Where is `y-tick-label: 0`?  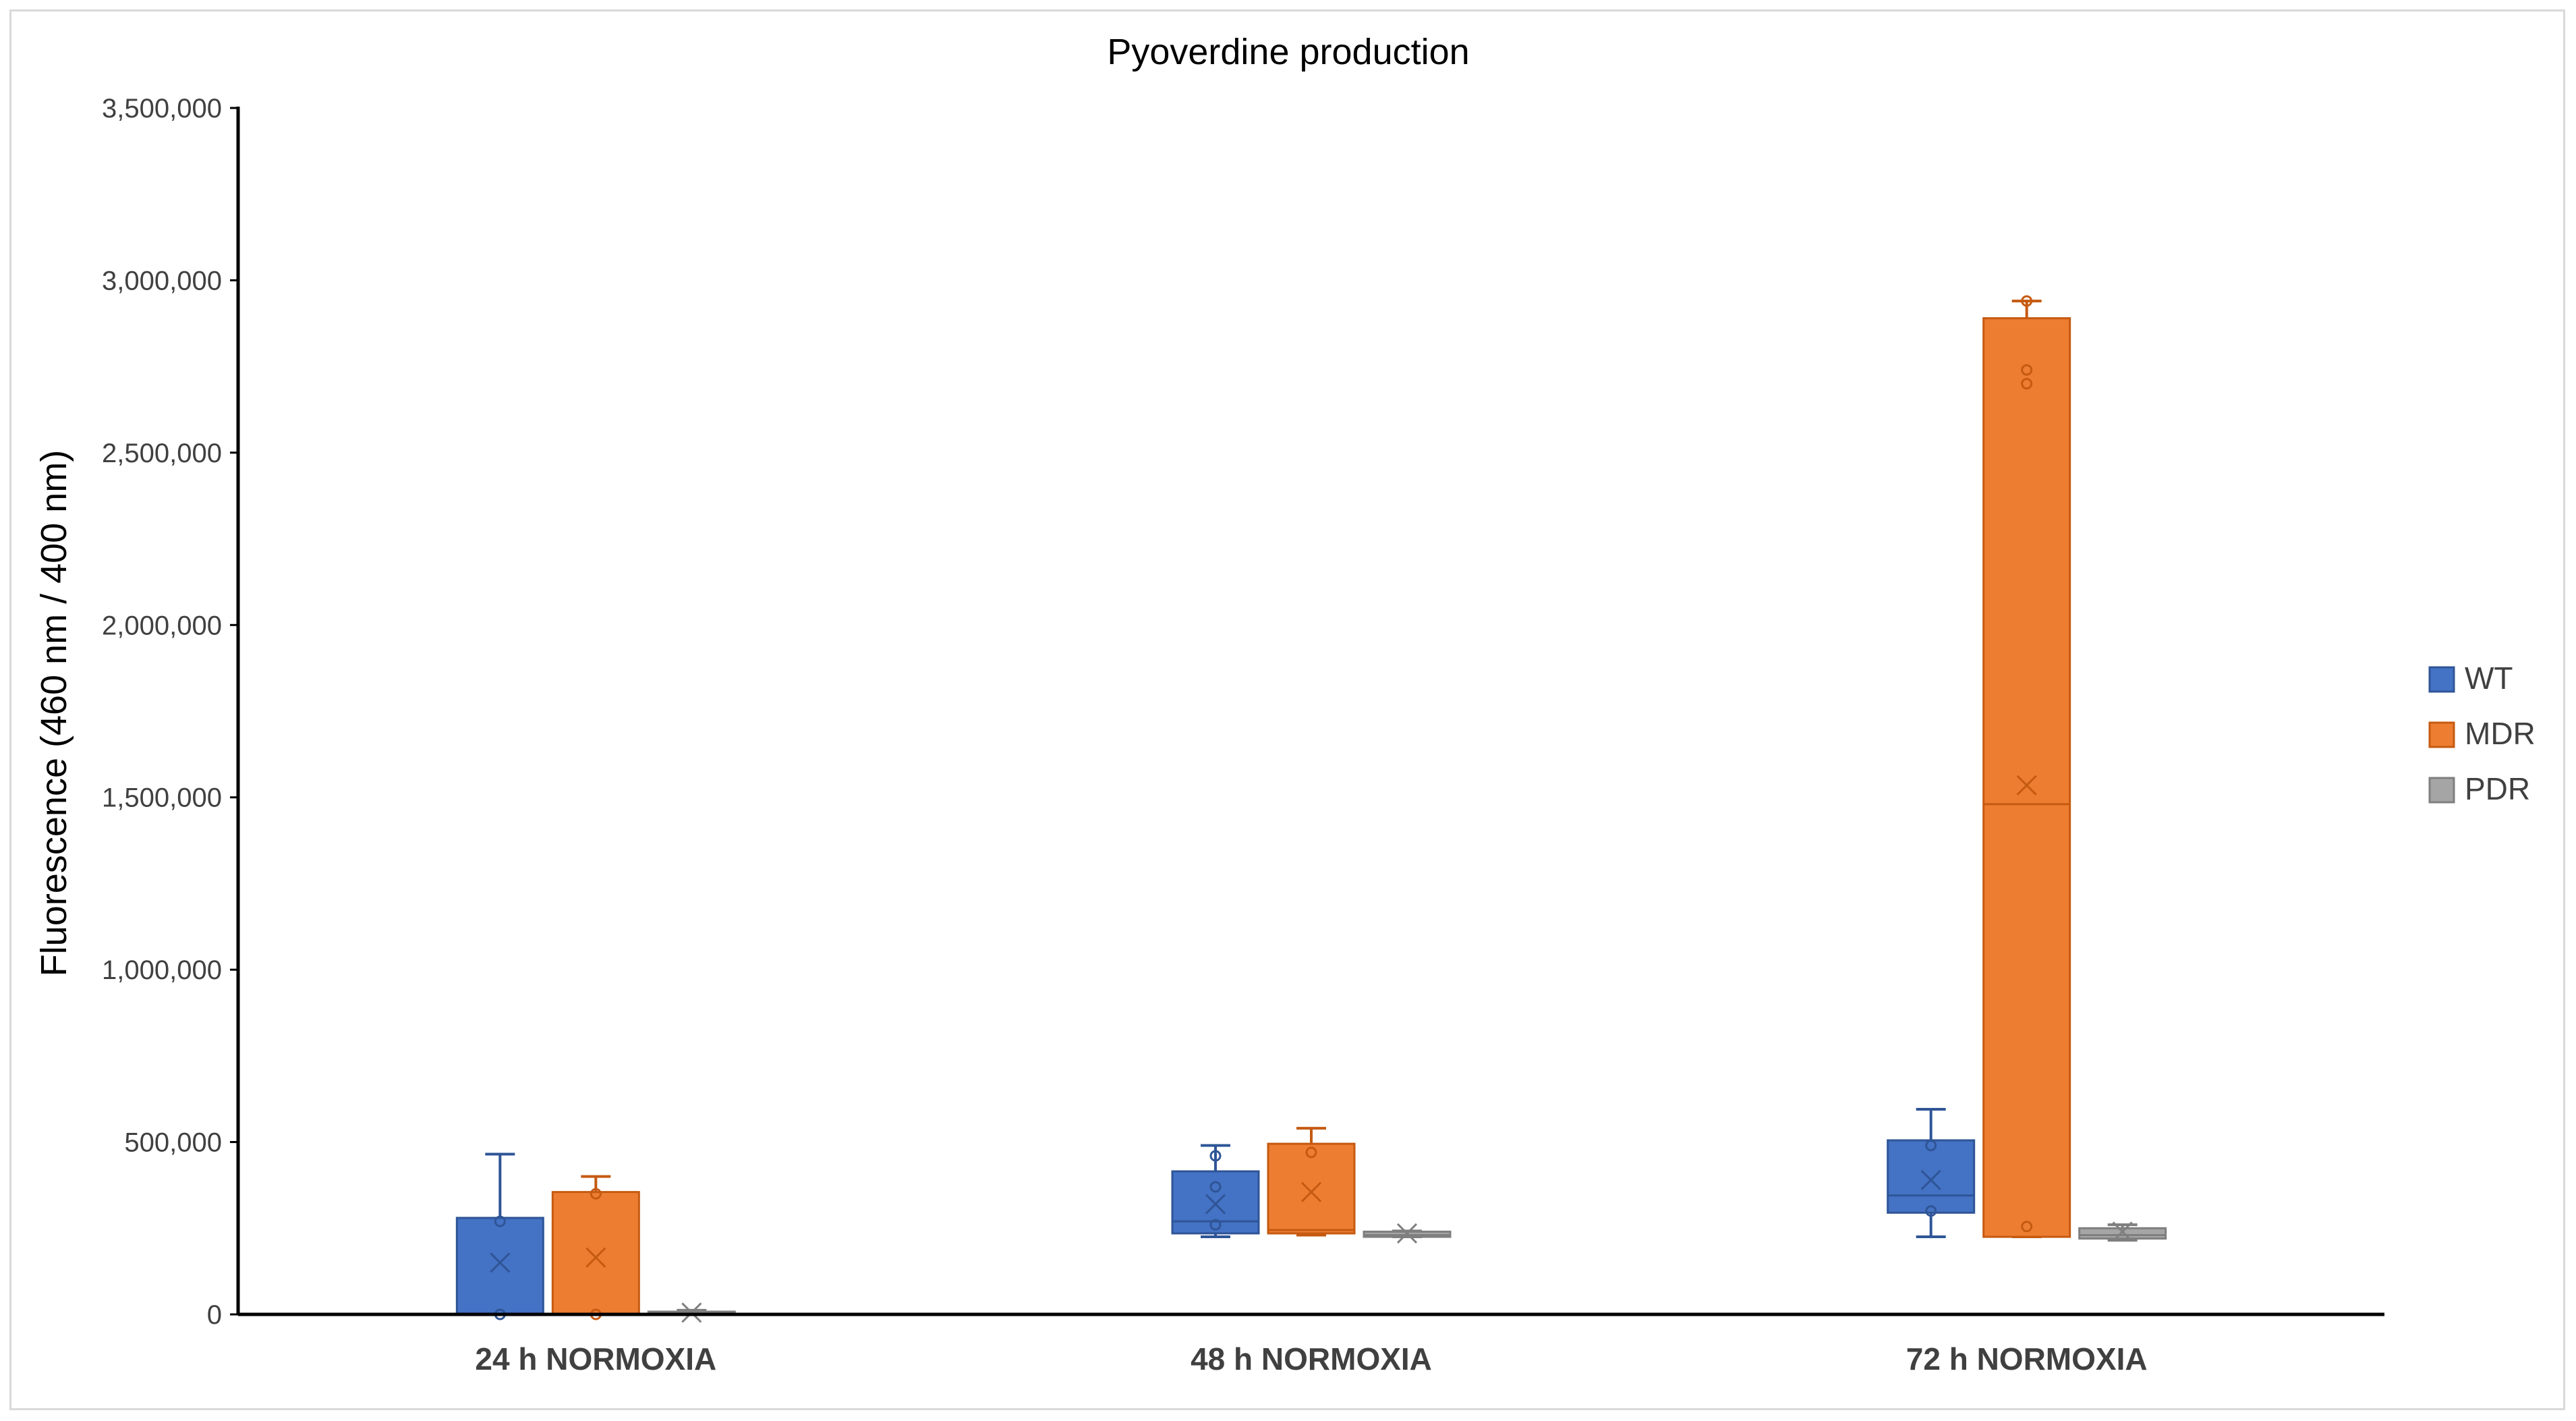
y-tick-label: 0 is located at coordinates (214, 1315).